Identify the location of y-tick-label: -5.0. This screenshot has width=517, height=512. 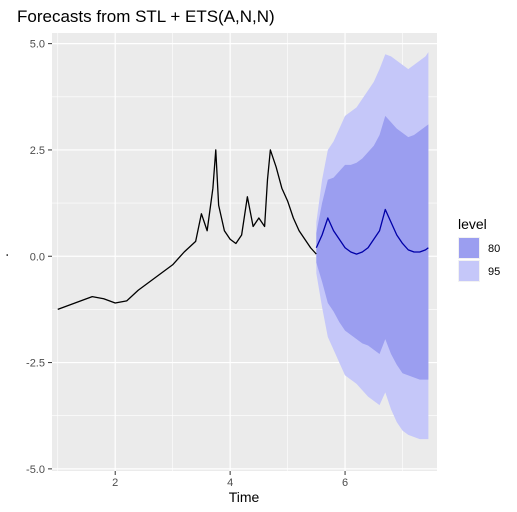
(35, 470).